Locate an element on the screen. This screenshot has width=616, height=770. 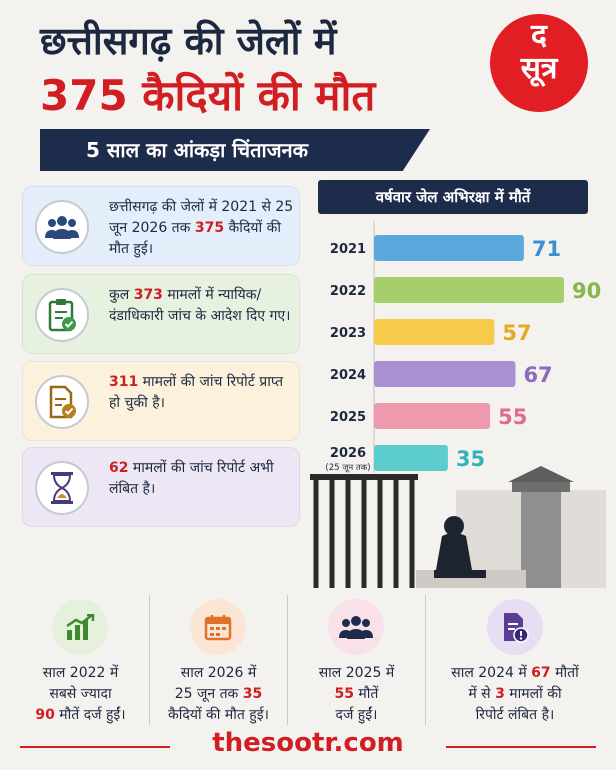
bar-category-label: 2024 is located at coordinates (348, 375).